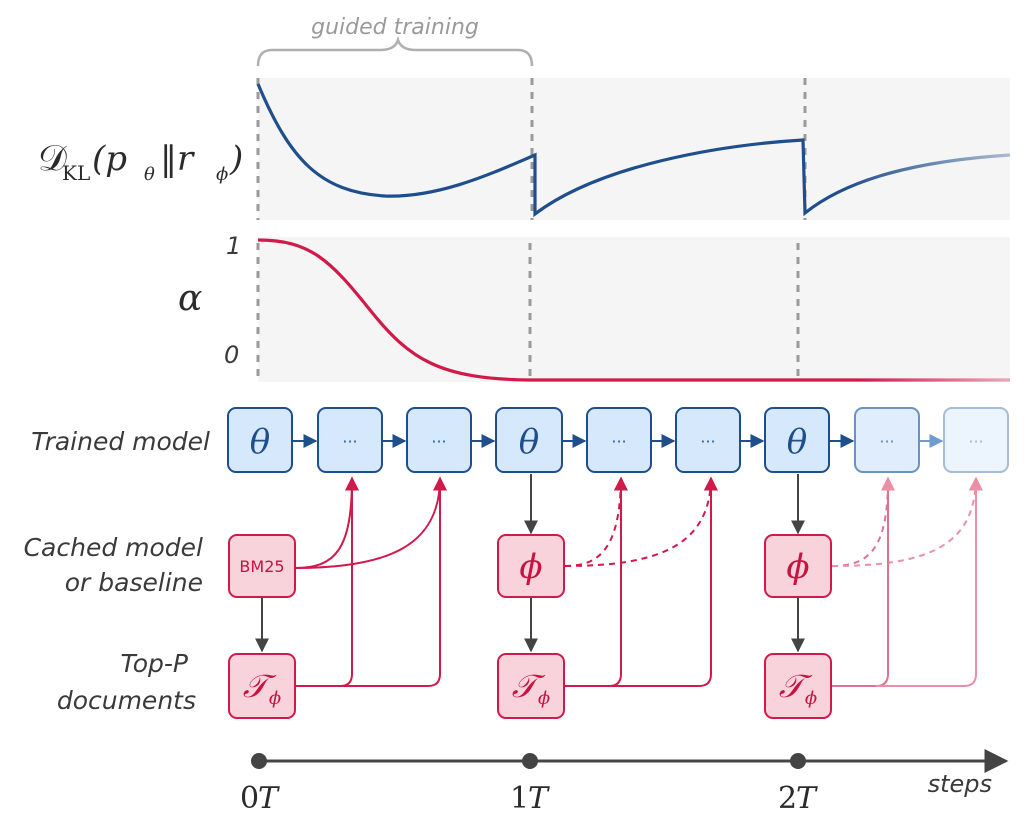  I want to click on kl-label: 𝒟 KL (p θ ‖r ϕ ), so click(140, 161).